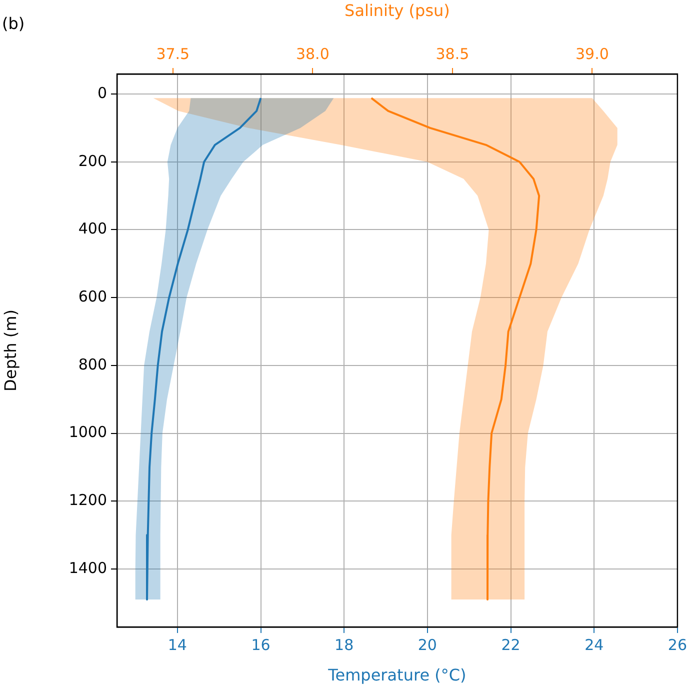  What do you see at coordinates (313, 53) in the screenshot?
I see `x2-tick-label: 38.0` at bounding box center [313, 53].